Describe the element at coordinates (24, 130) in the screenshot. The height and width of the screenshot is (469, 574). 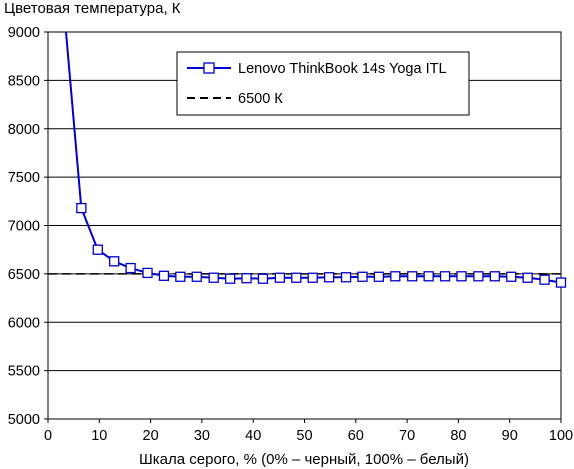
I see `y-tick-label: 8000` at that location.